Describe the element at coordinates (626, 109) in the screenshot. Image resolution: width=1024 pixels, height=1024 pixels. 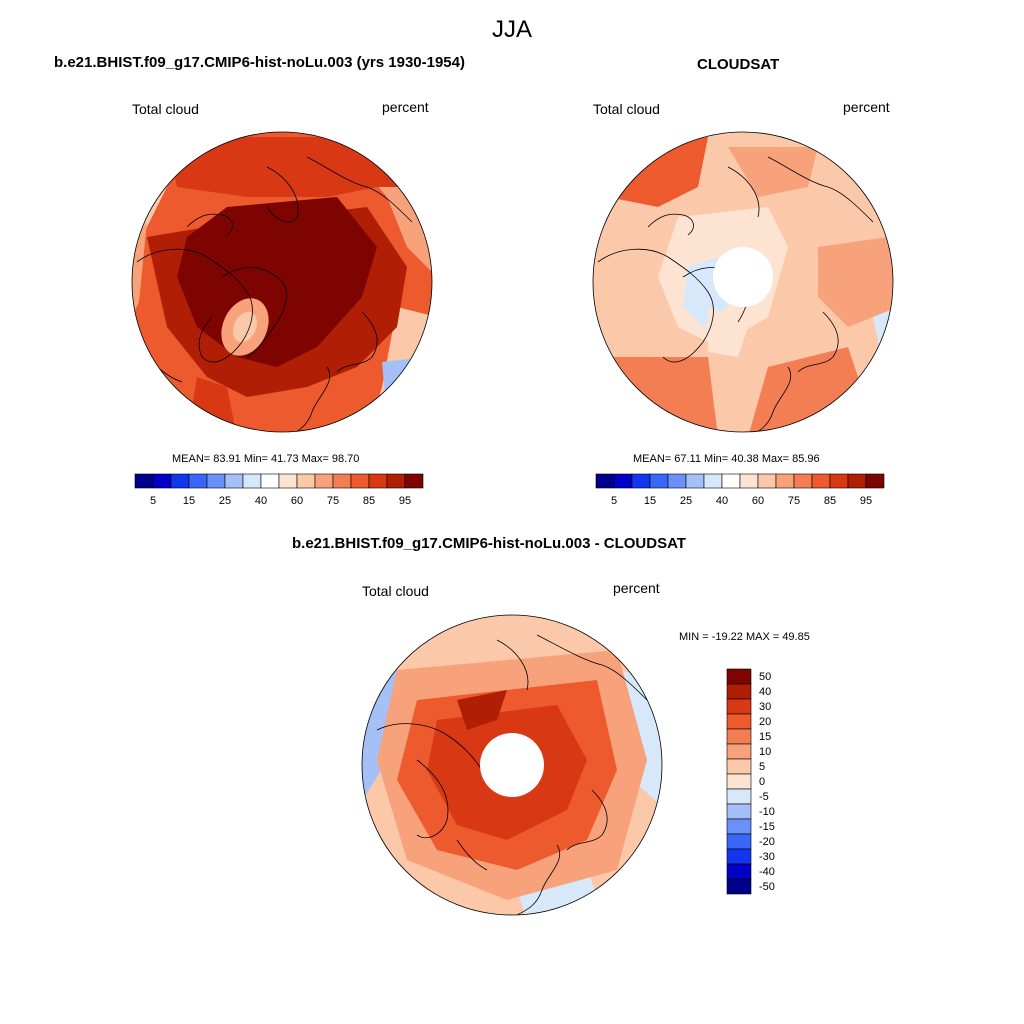
I see `panel-2-variable: Total cloud` at that location.